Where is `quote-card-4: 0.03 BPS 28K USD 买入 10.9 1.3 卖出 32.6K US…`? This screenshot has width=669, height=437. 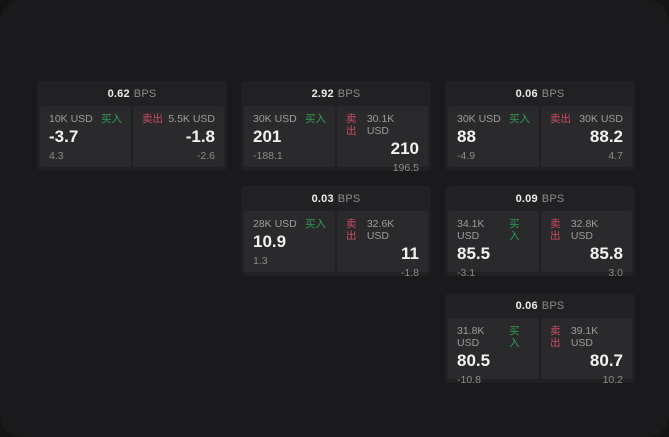 quote-card-4: 0.03 BPS 28K USD 买入 10.9 1.3 卖出 32.6K US… is located at coordinates (336, 232).